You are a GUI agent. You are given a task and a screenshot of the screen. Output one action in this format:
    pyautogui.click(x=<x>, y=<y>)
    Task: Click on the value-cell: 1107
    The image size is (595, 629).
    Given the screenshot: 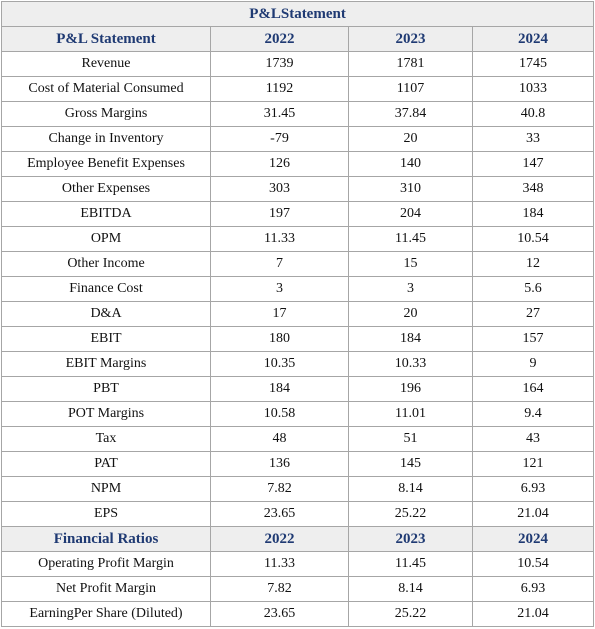 What is the action you would take?
    pyautogui.click(x=410, y=89)
    